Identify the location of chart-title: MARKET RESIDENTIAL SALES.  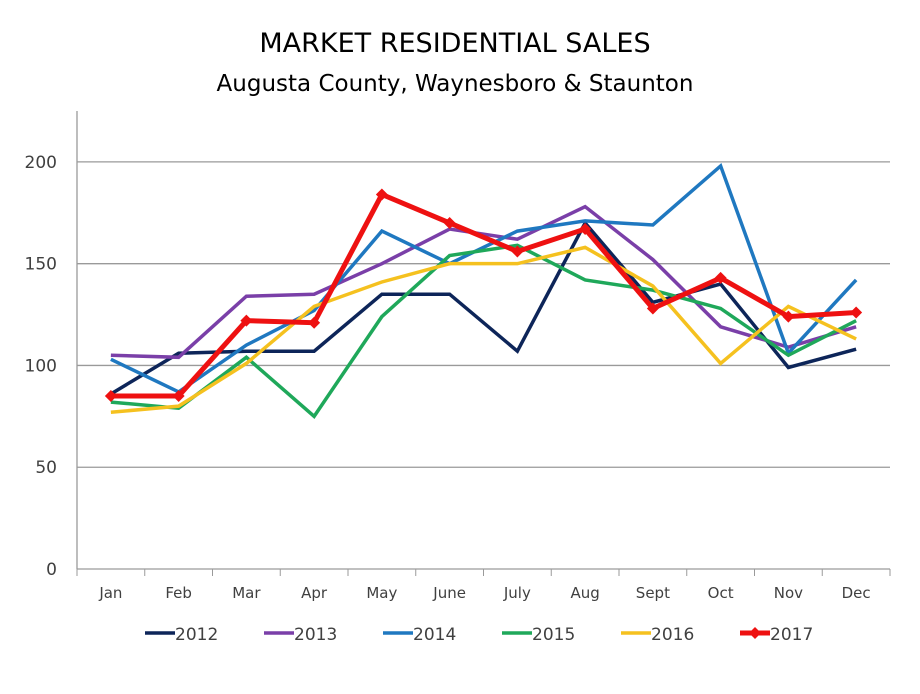
(454, 43).